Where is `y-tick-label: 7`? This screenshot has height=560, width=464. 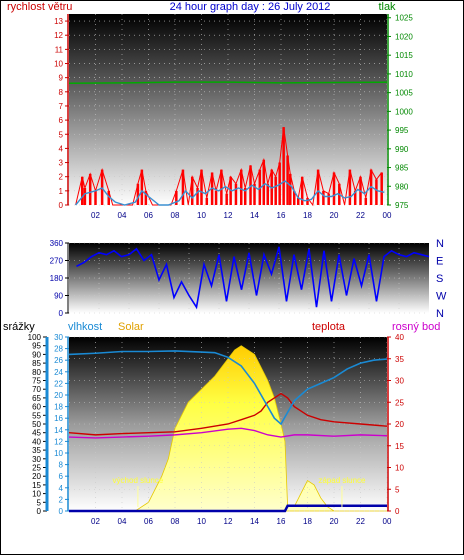 y-tick-label: 7 is located at coordinates (61, 106).